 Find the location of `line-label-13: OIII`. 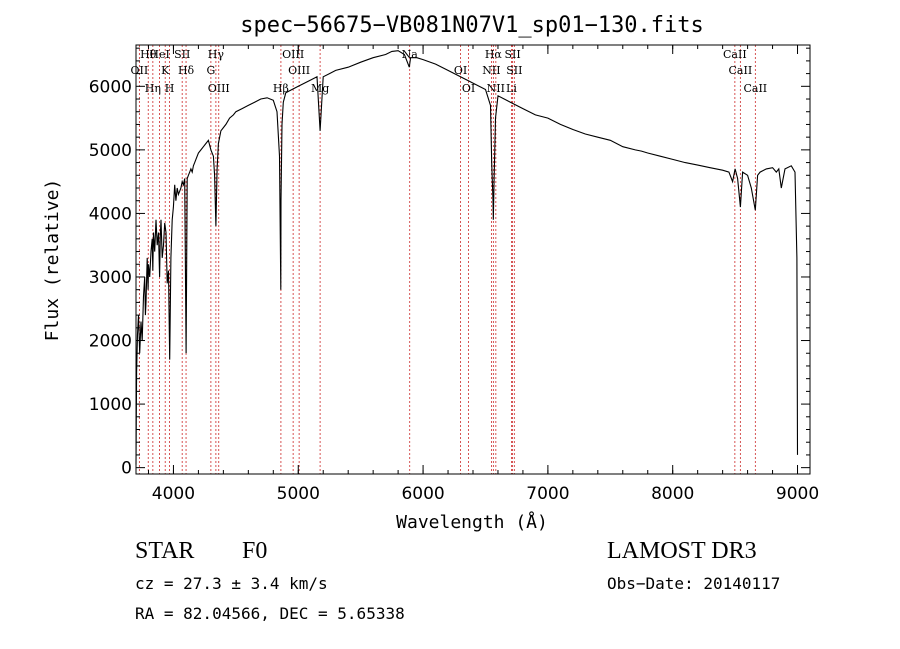

line-label-13: OIII is located at coordinates (299, 70).